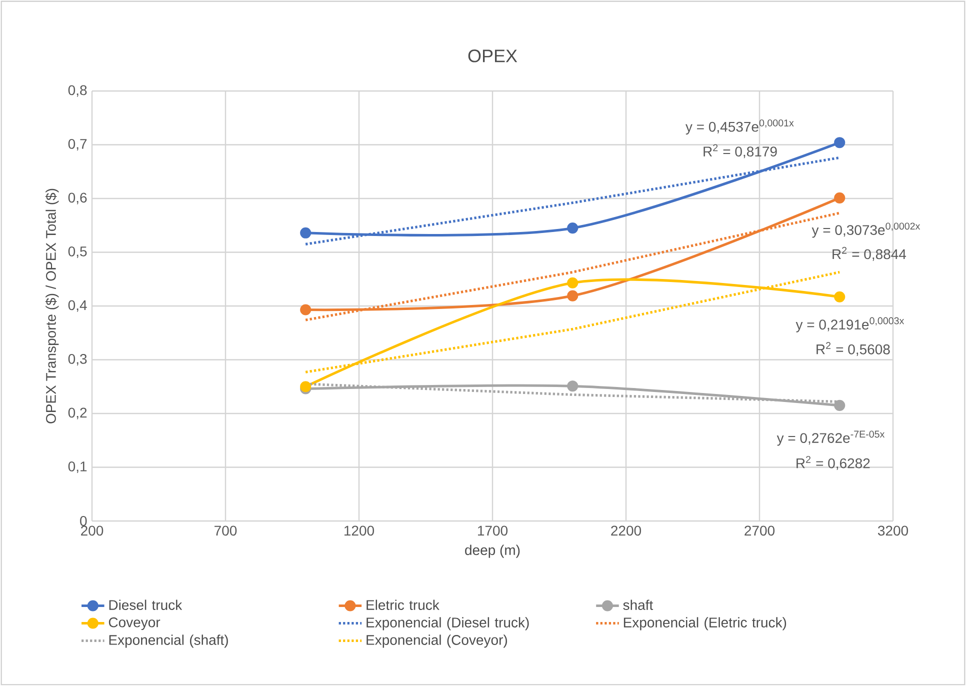 This screenshot has height=686, width=966. What do you see at coordinates (493, 531) in the screenshot?
I see `x-tick-label: 1700` at bounding box center [493, 531].